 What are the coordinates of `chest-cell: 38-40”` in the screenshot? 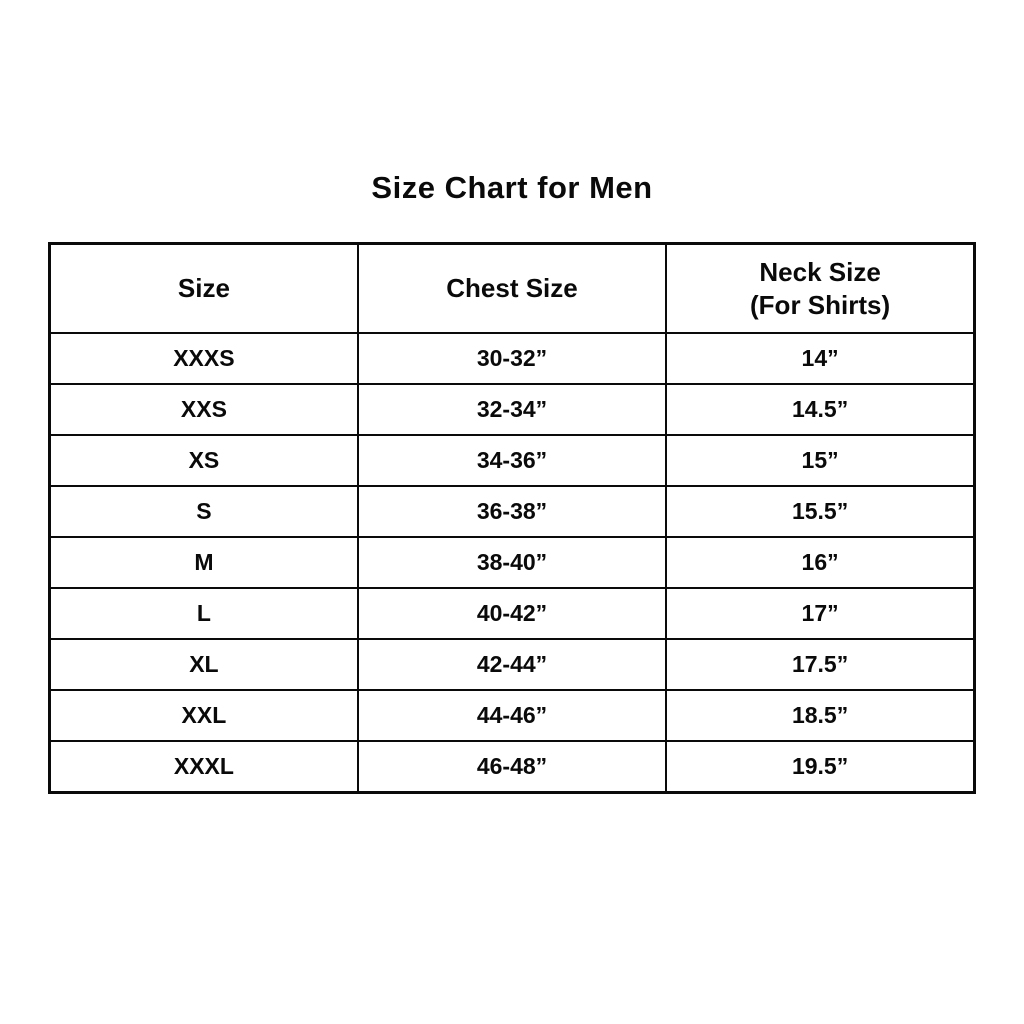 It's located at (512, 562).